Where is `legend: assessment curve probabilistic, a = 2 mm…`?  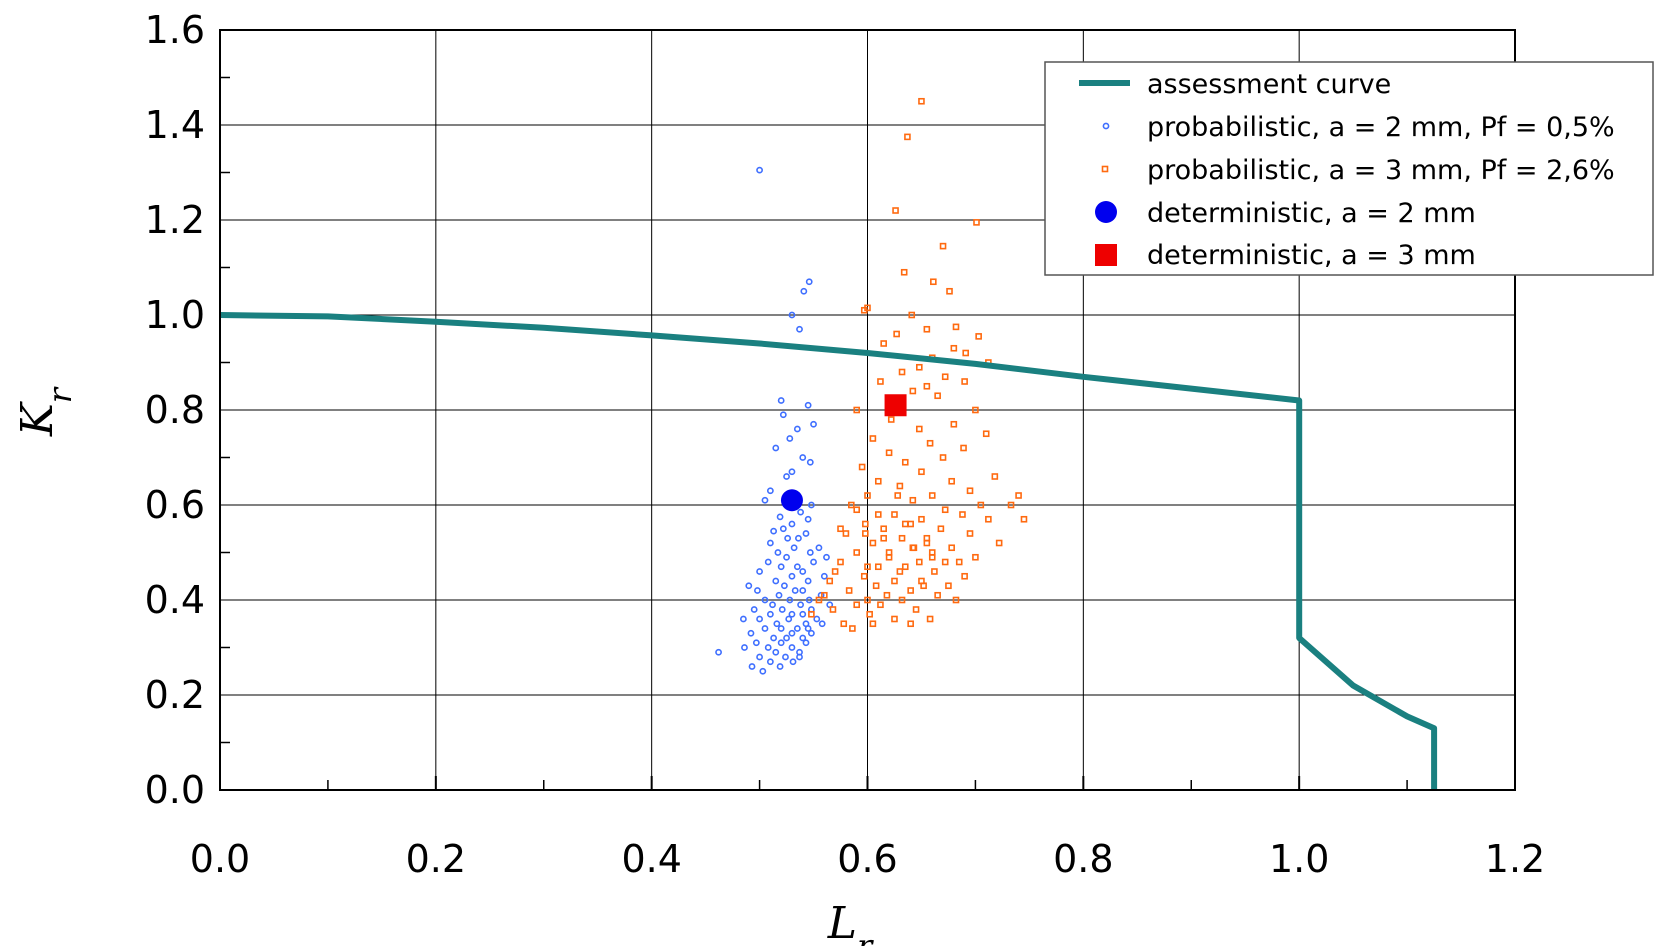
legend: assessment curve probabilistic, a = 2 mm… is located at coordinates (1349, 168).